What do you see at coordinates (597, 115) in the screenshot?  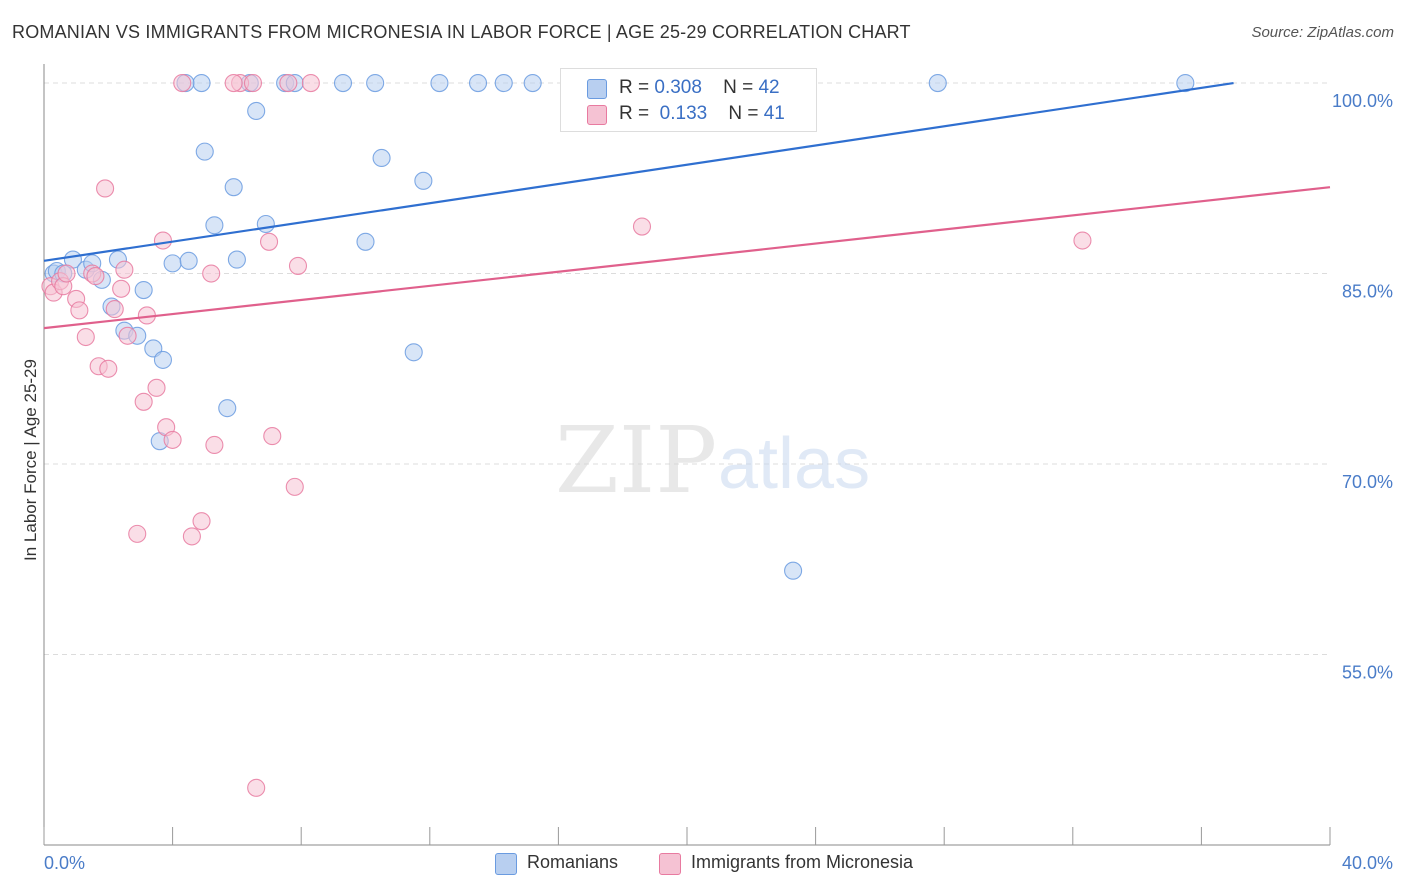 I see `micronesia-swatch` at bounding box center [597, 115].